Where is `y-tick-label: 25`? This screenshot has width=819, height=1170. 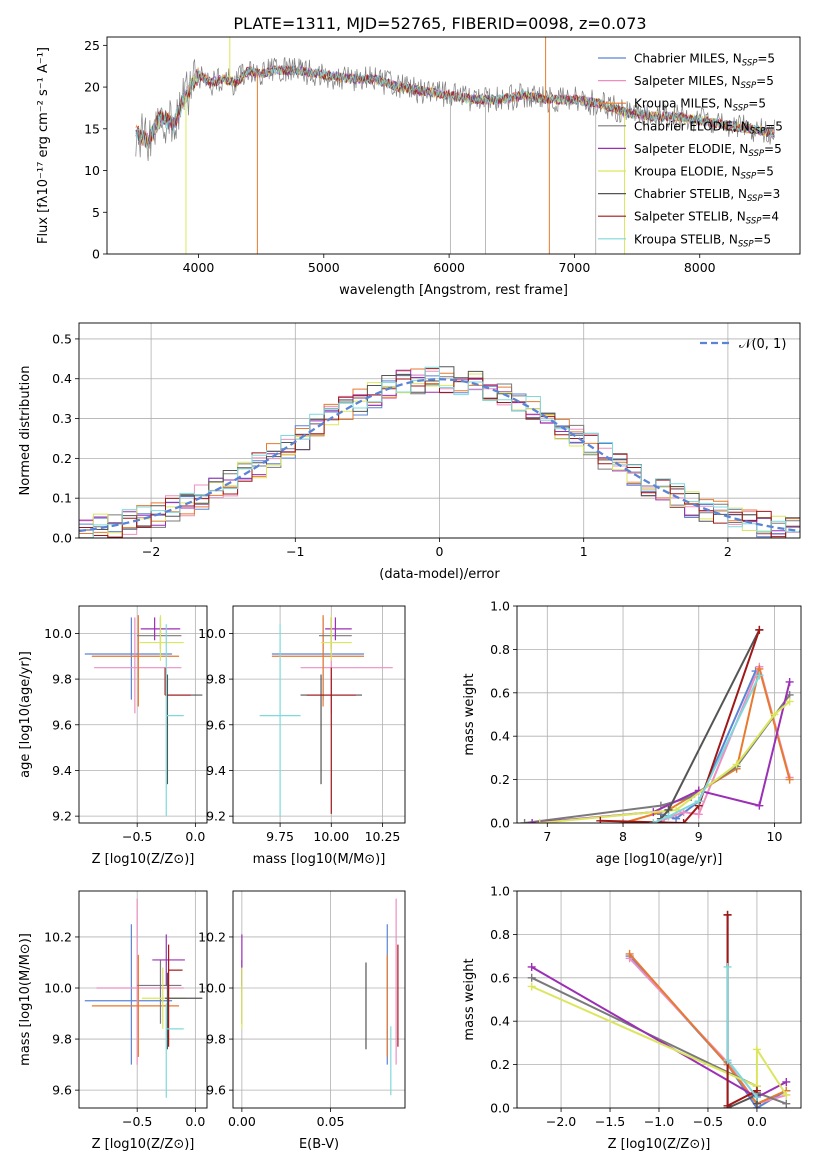
y-tick-label: 25 is located at coordinates (92, 45).